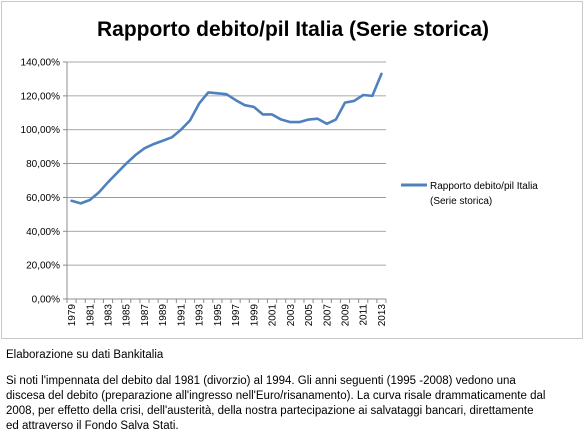  I want to click on x-tick-label: 1981, so click(90, 315).